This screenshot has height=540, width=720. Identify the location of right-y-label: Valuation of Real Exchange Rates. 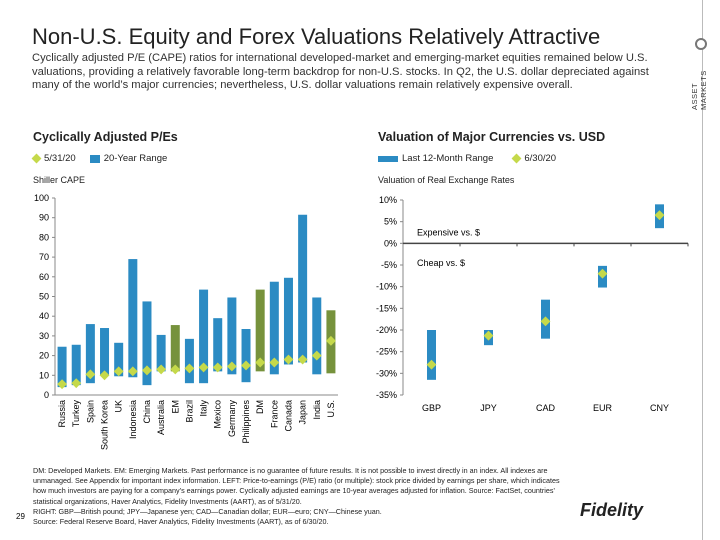
(446, 180).